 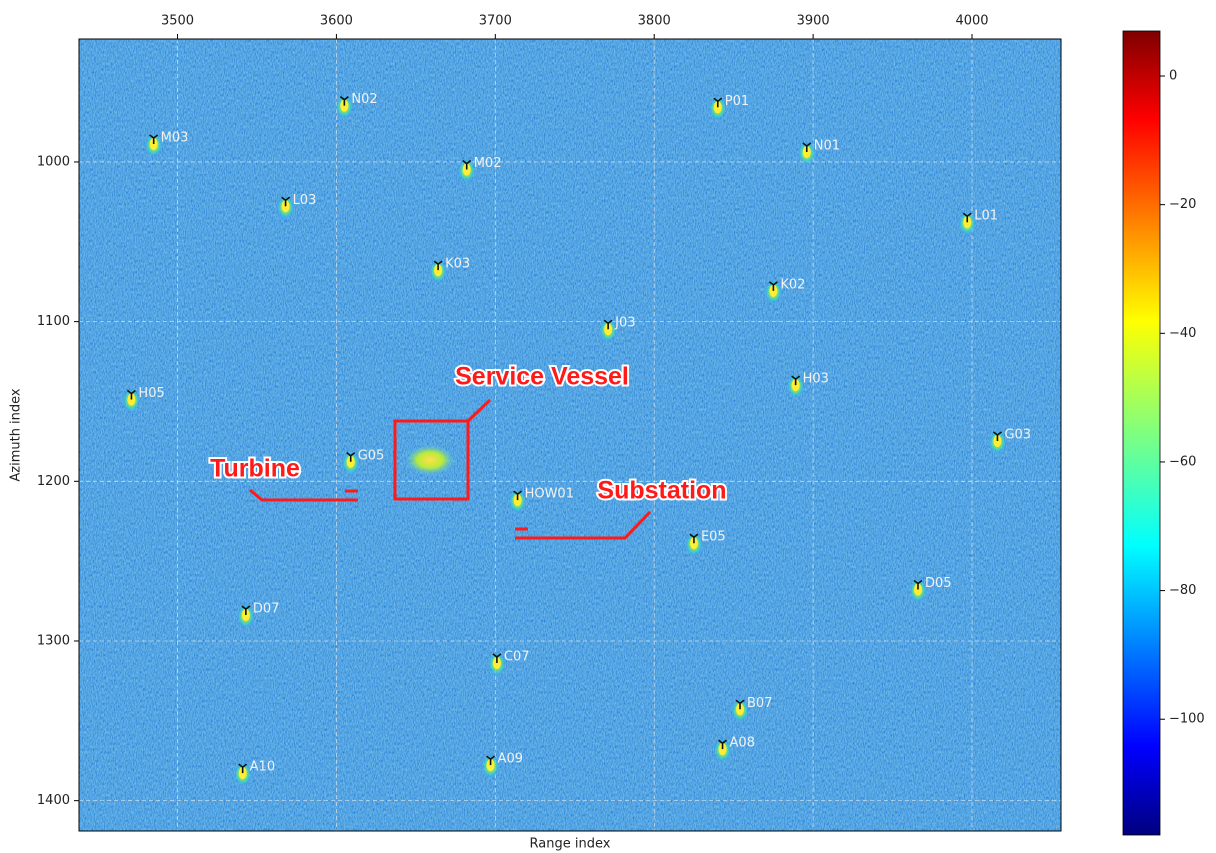 I want to click on annotation: Service Vessel, so click(x=542, y=377).